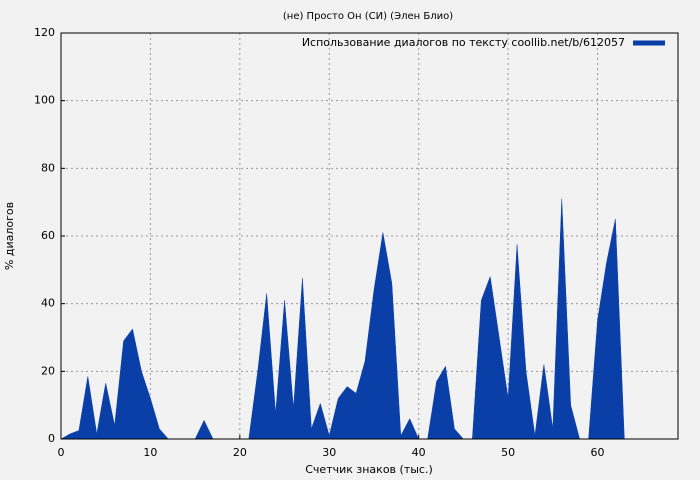 The width and height of the screenshot is (700, 480). What do you see at coordinates (48, 370) in the screenshot?
I see `y-tick-label: 20` at bounding box center [48, 370].